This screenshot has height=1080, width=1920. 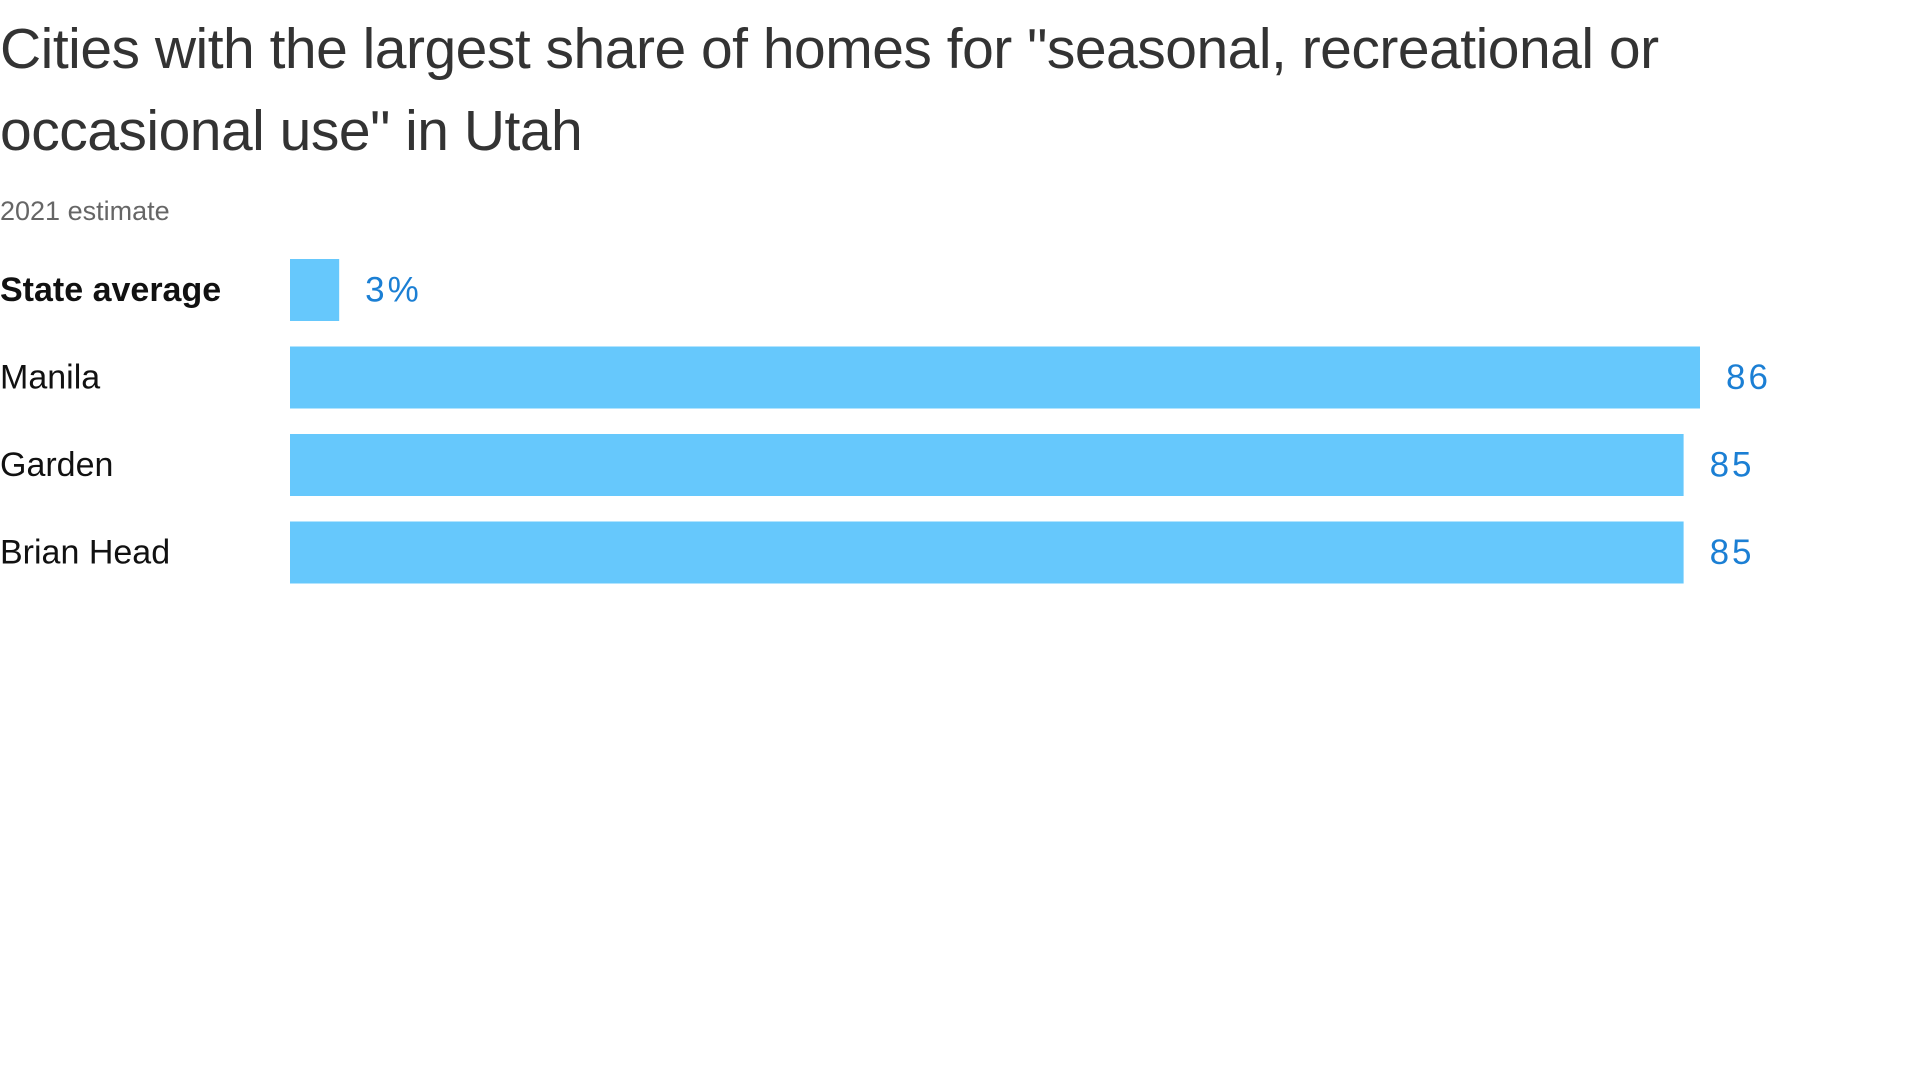 What do you see at coordinates (56, 465) in the screenshot?
I see `category-label: Garden` at bounding box center [56, 465].